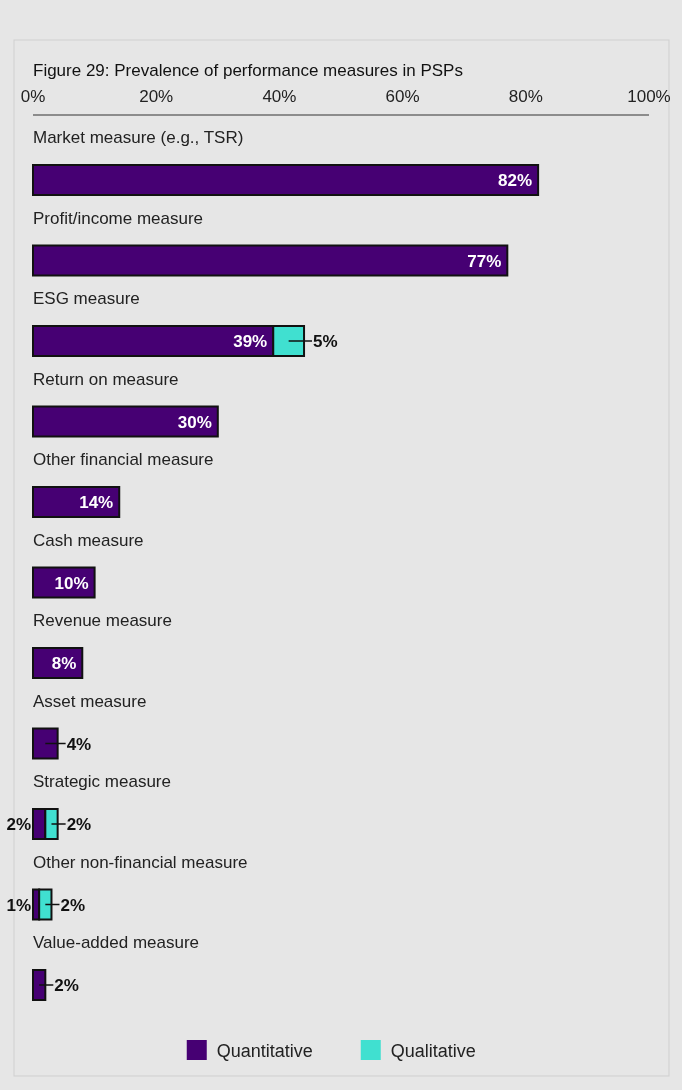  Describe the element at coordinates (484, 261) in the screenshot. I see `data-label: 77%` at that location.